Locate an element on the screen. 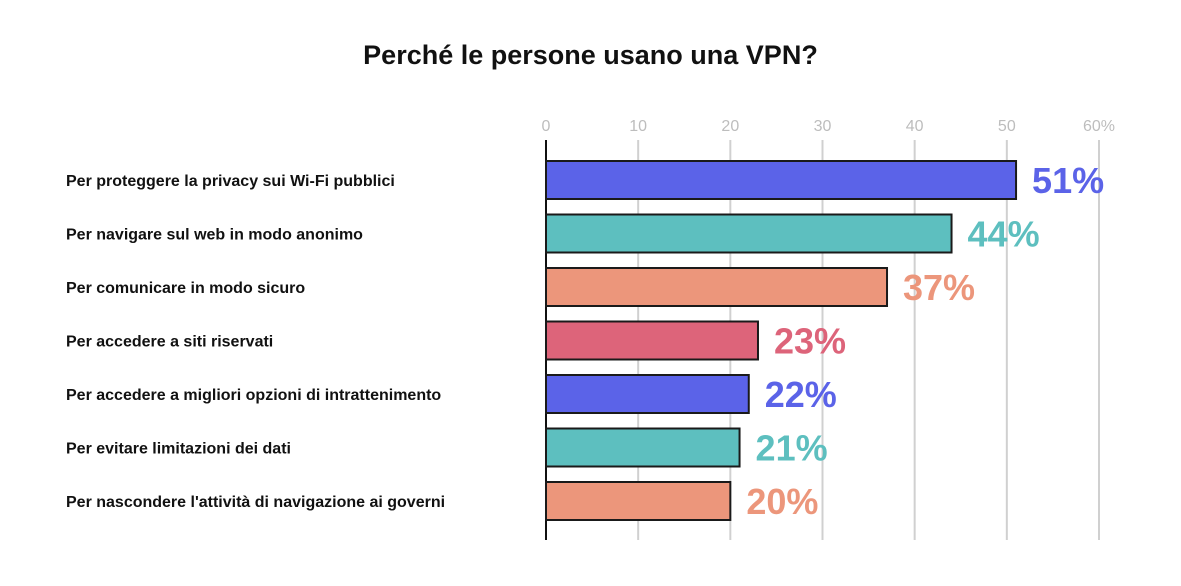  tick-label: 60% is located at coordinates (1099, 126).